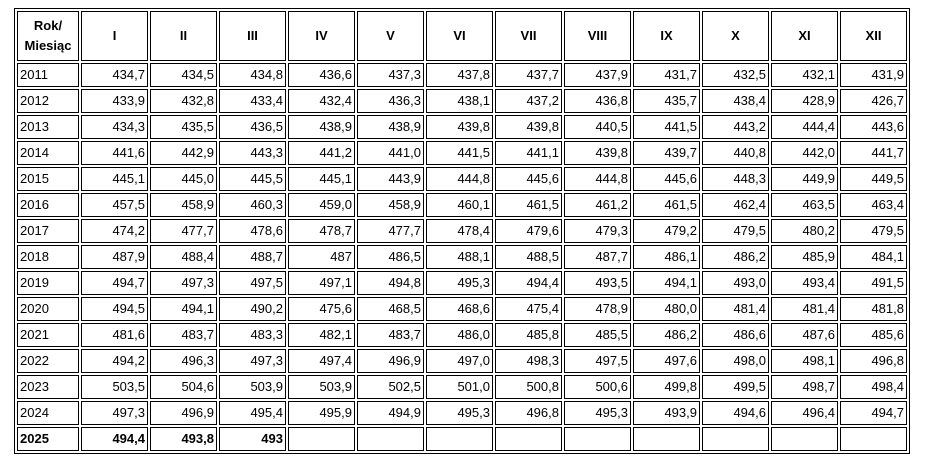  I want to click on value-cell: 494,2, so click(114, 361).